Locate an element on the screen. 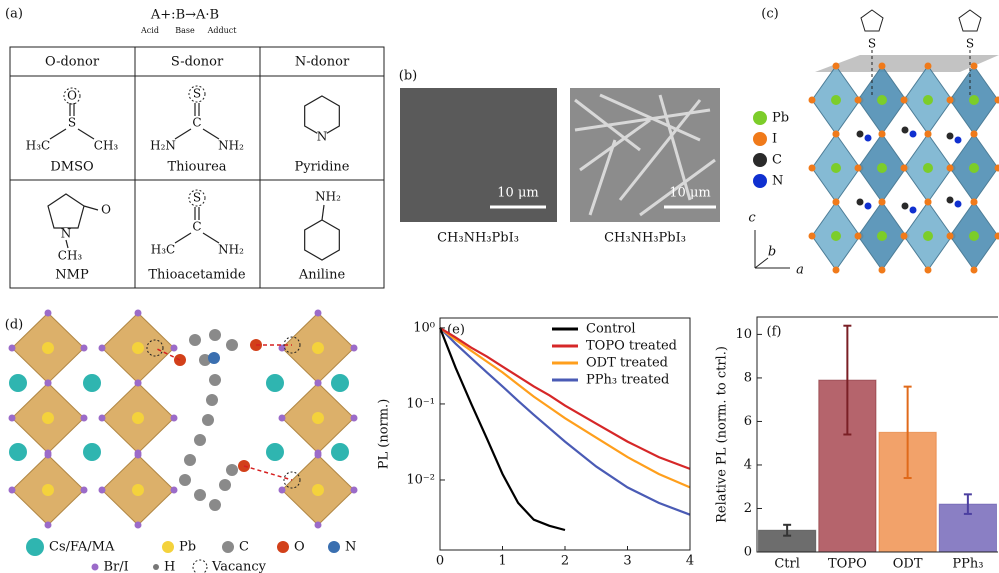 The image size is (999, 573). y-tick-label: 4 is located at coordinates (748, 464).